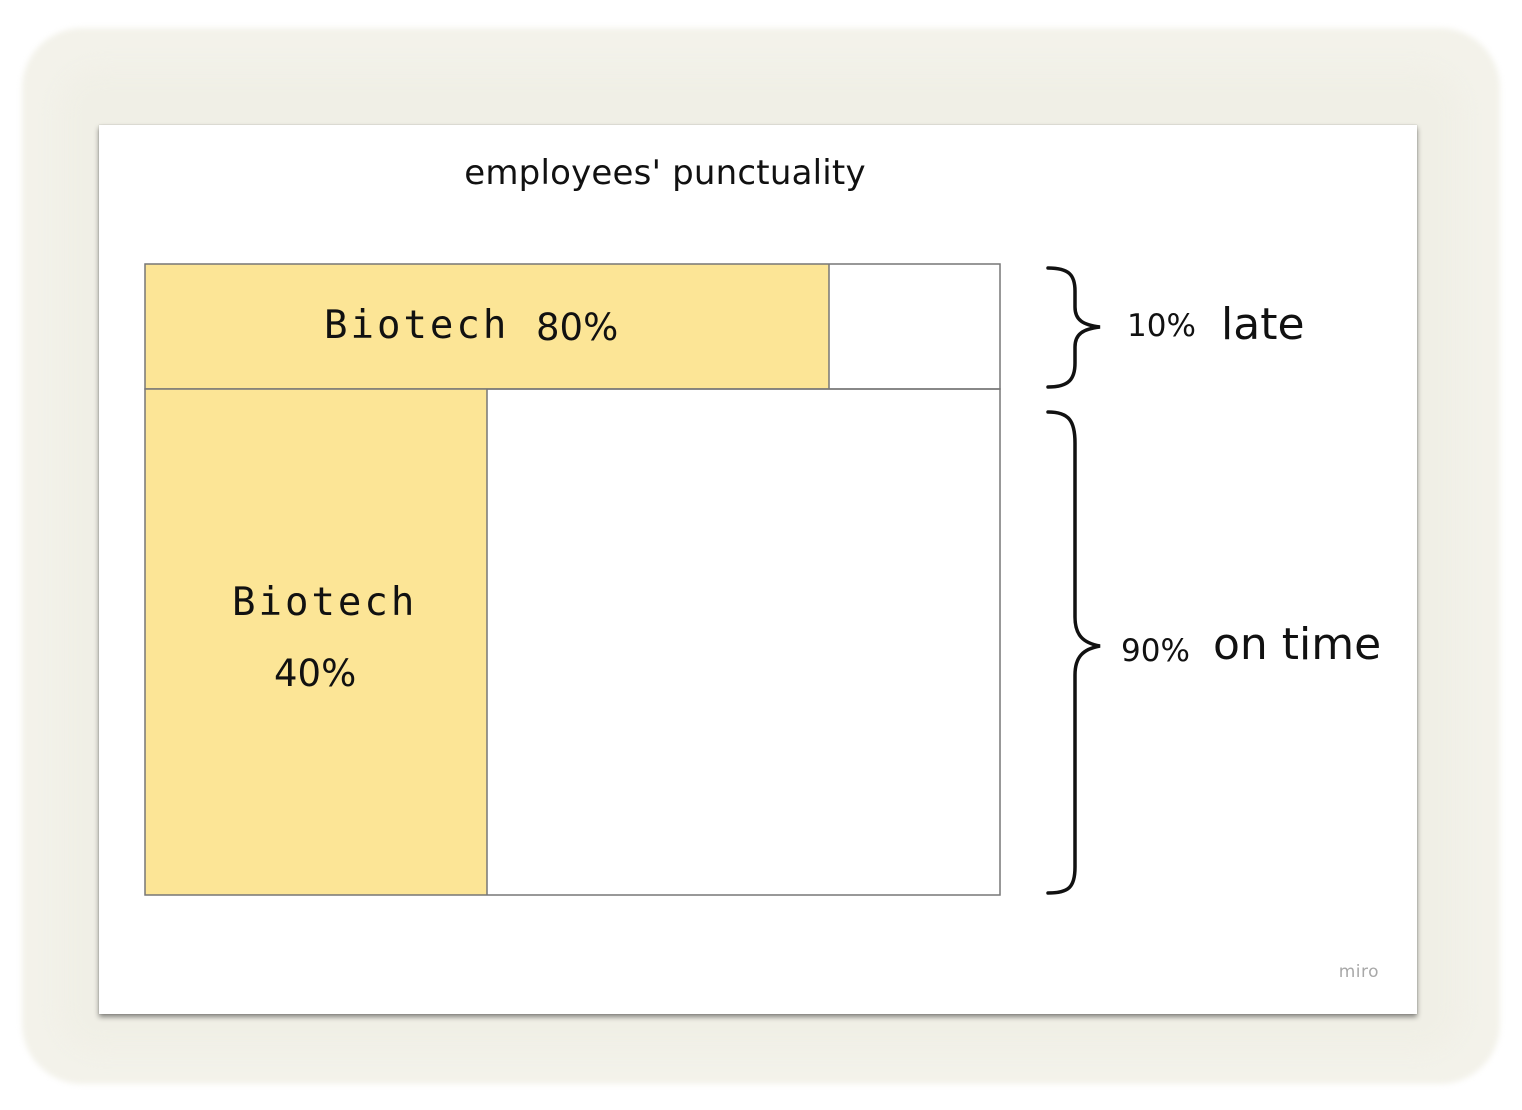 This screenshot has height=1110, width=1522. What do you see at coordinates (577, 327) in the screenshot?
I see `late-biotech-value: 80%` at bounding box center [577, 327].